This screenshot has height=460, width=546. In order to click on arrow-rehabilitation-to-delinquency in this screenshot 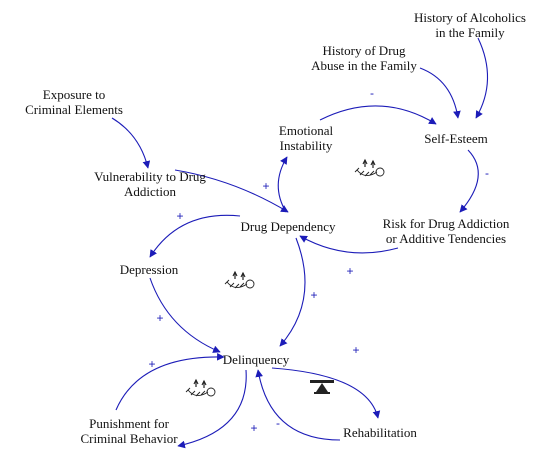, I will do `click(298, 405)`.